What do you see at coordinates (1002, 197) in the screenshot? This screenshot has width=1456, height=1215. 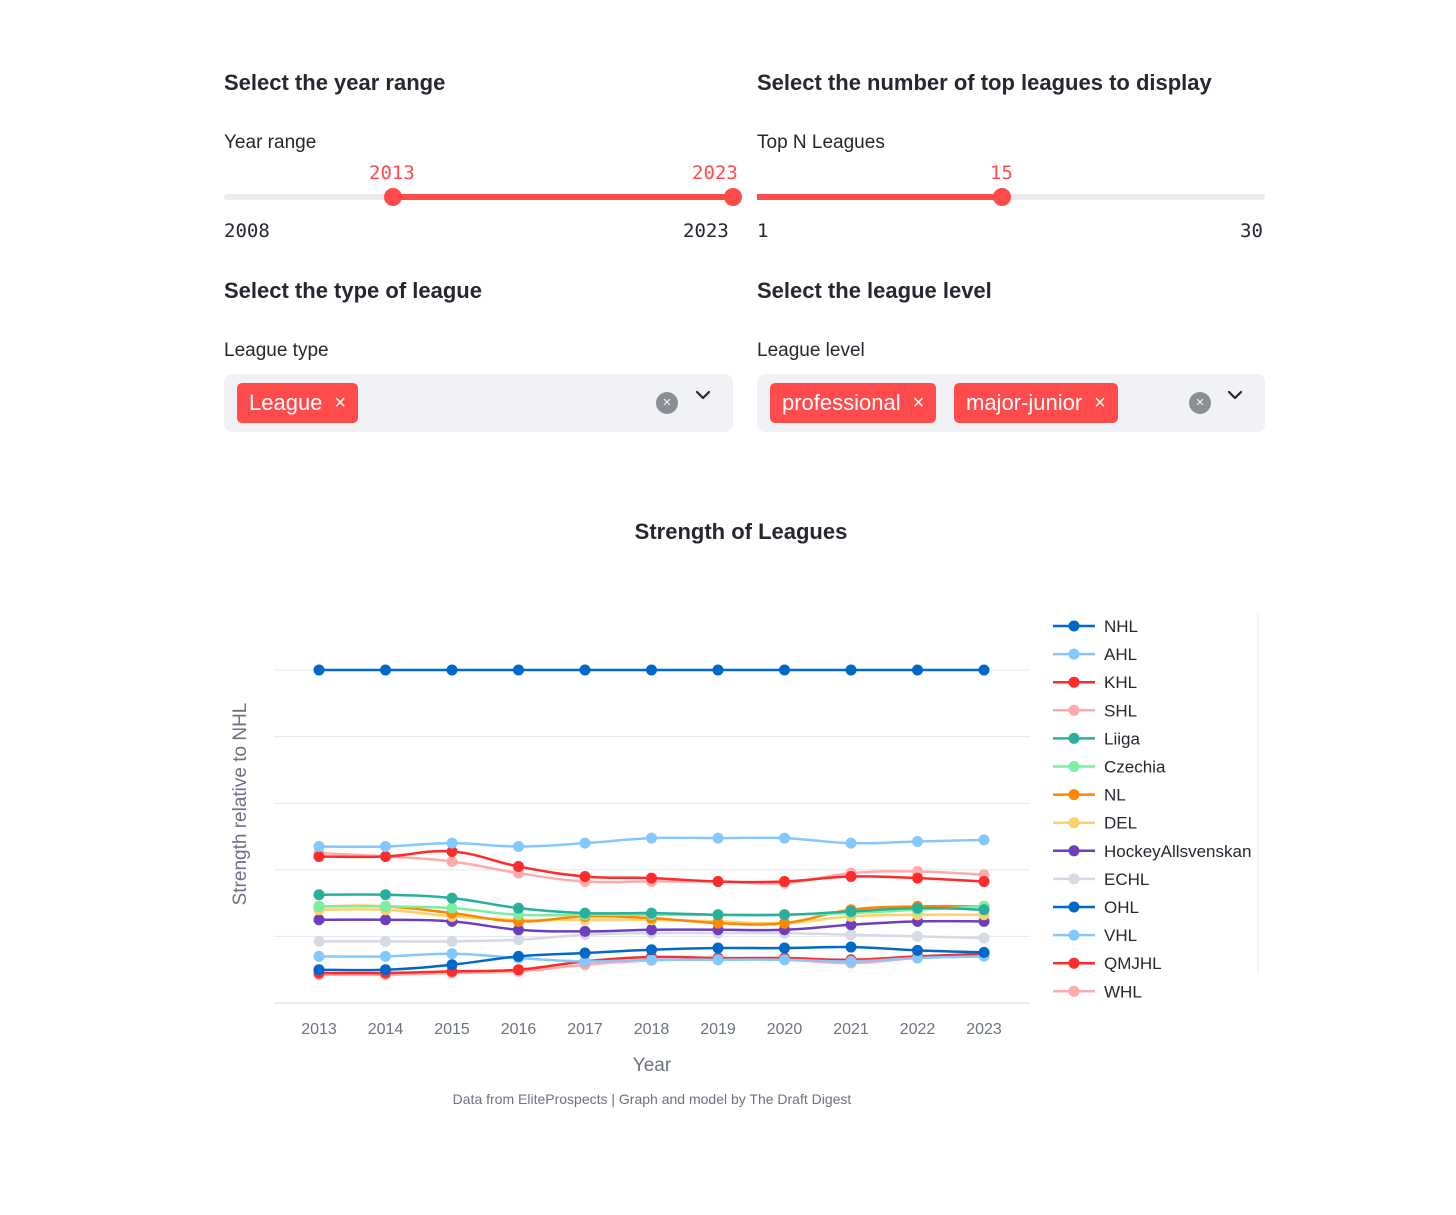 I see `top-n-slider-thumb` at bounding box center [1002, 197].